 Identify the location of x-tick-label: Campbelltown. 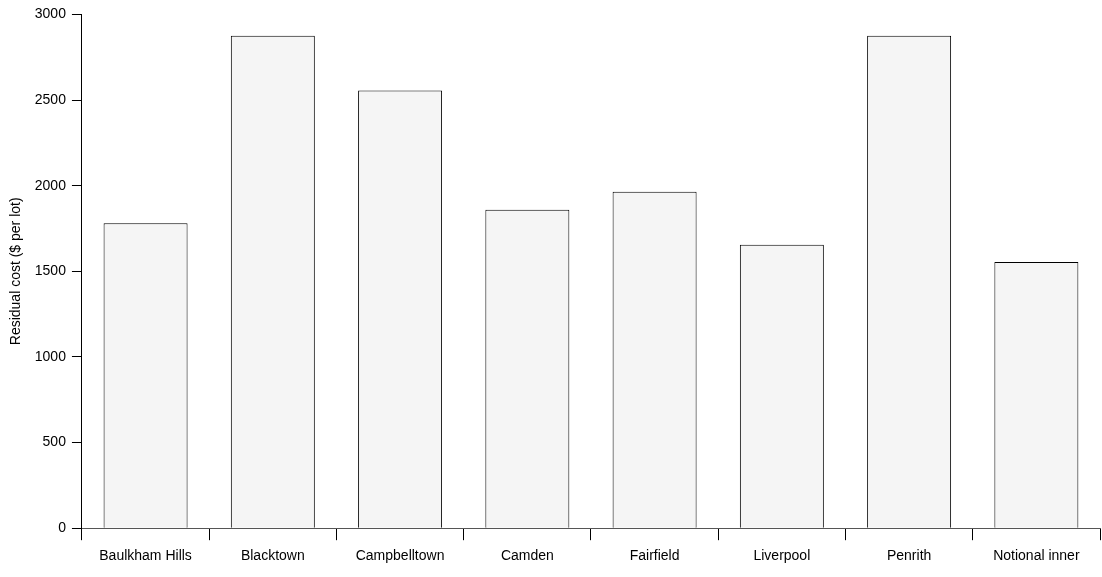
(400, 555).